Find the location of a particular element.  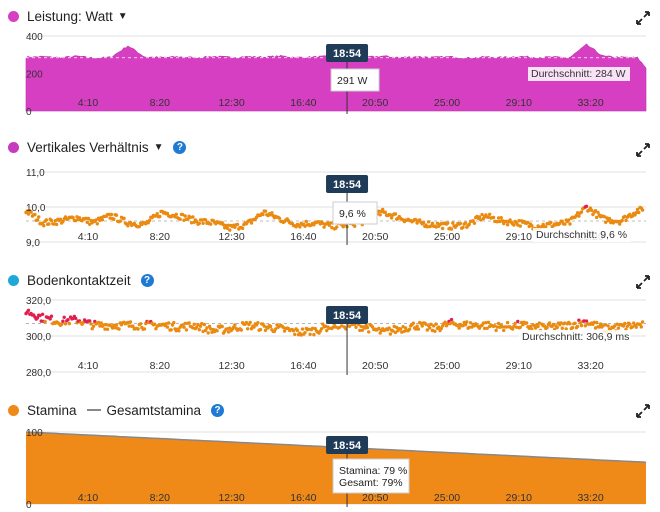

stamina-title: Stamina is located at coordinates (52, 410).